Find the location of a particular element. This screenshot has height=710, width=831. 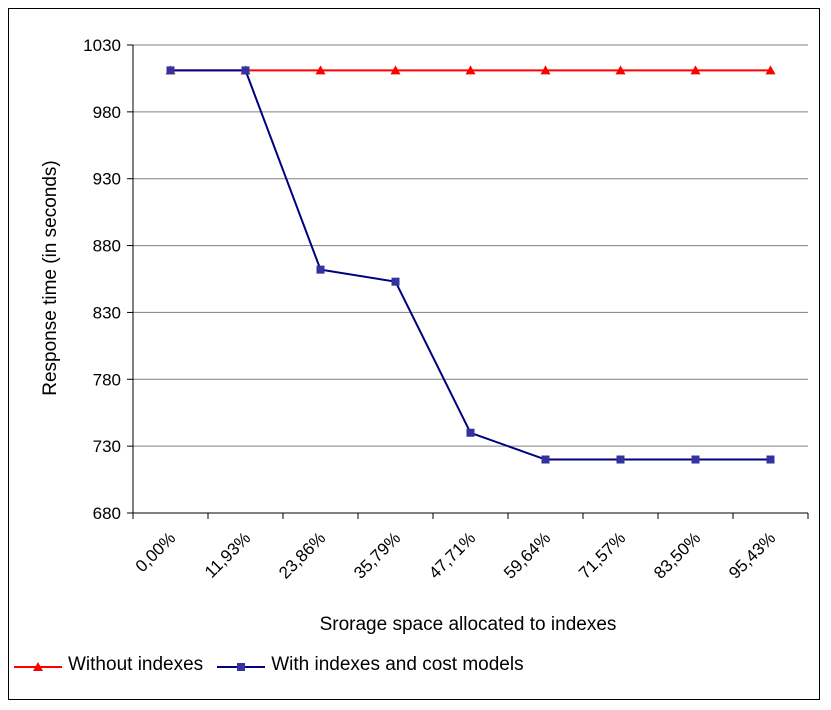

x-tick-label: 23,86% is located at coordinates (302, 555).